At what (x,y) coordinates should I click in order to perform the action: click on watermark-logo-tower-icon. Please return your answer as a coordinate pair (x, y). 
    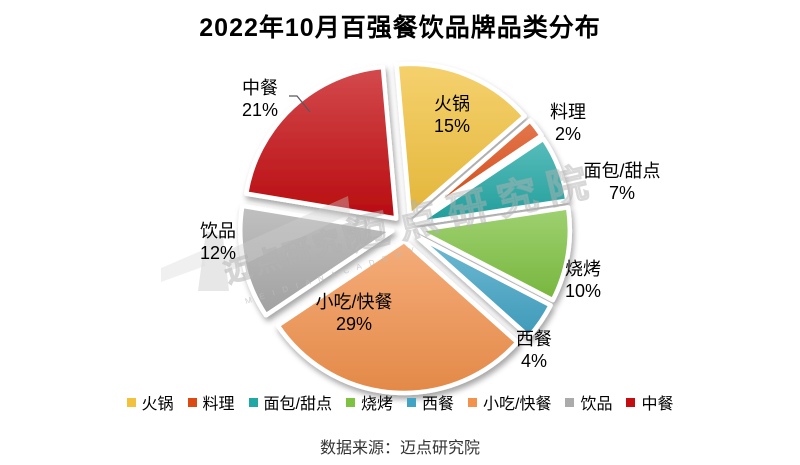
    Looking at the image, I should click on (213, 261).